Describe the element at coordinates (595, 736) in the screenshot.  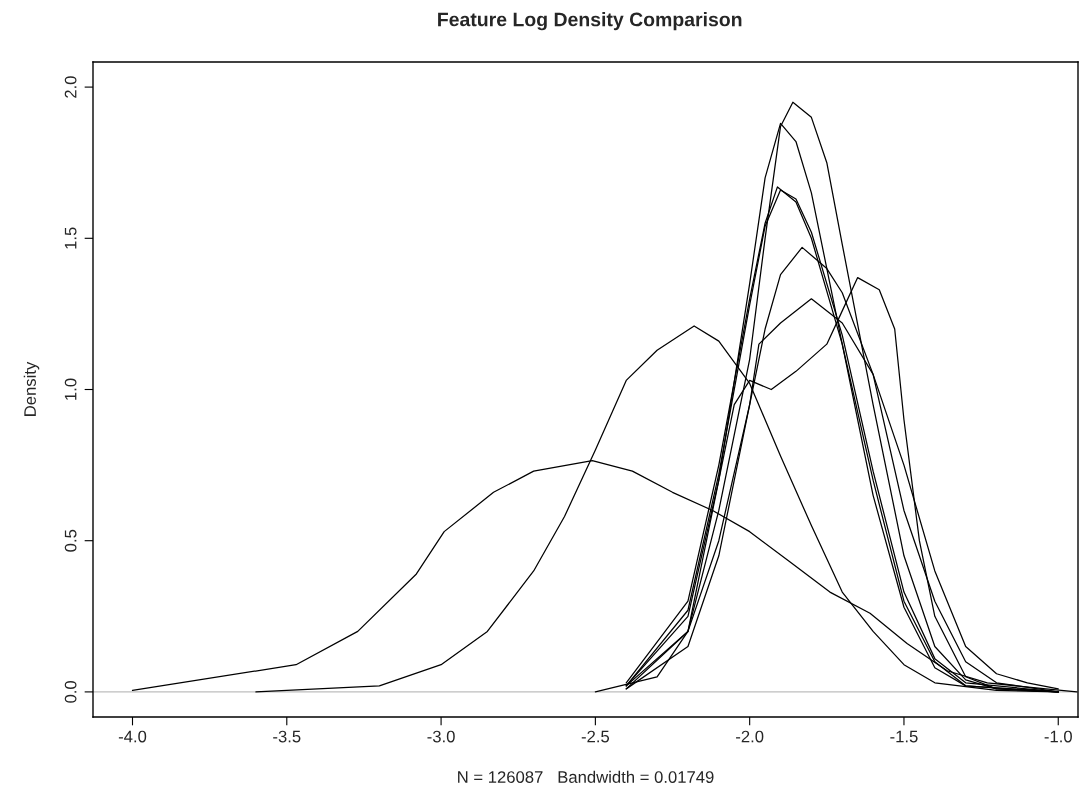
I see `x-tick-label: -2.5` at that location.